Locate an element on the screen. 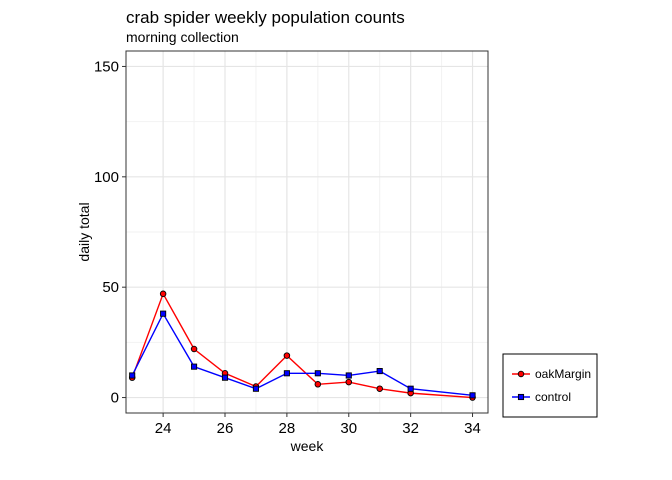 This screenshot has height=480, width=672. x-tick-label: 30 is located at coordinates (348, 428).